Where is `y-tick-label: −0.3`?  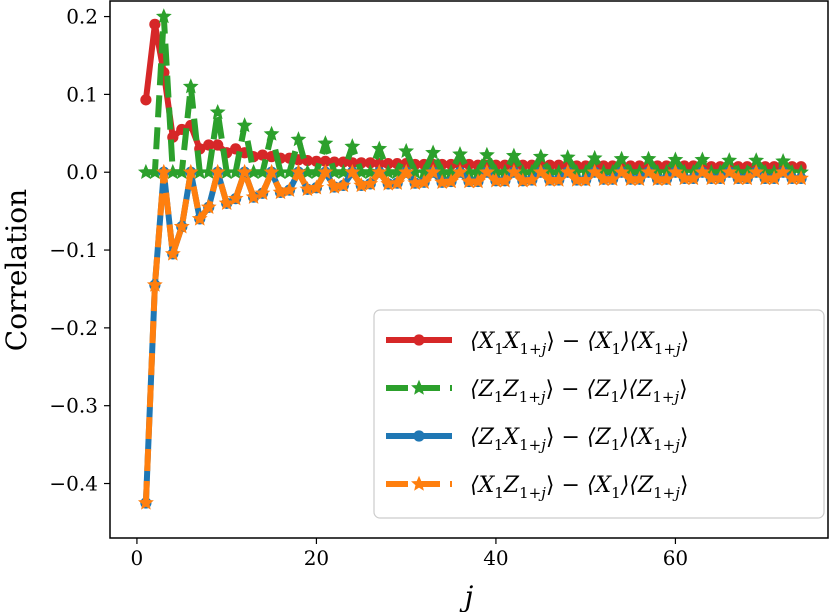
y-tick-label: −0.3 is located at coordinates (73, 406).